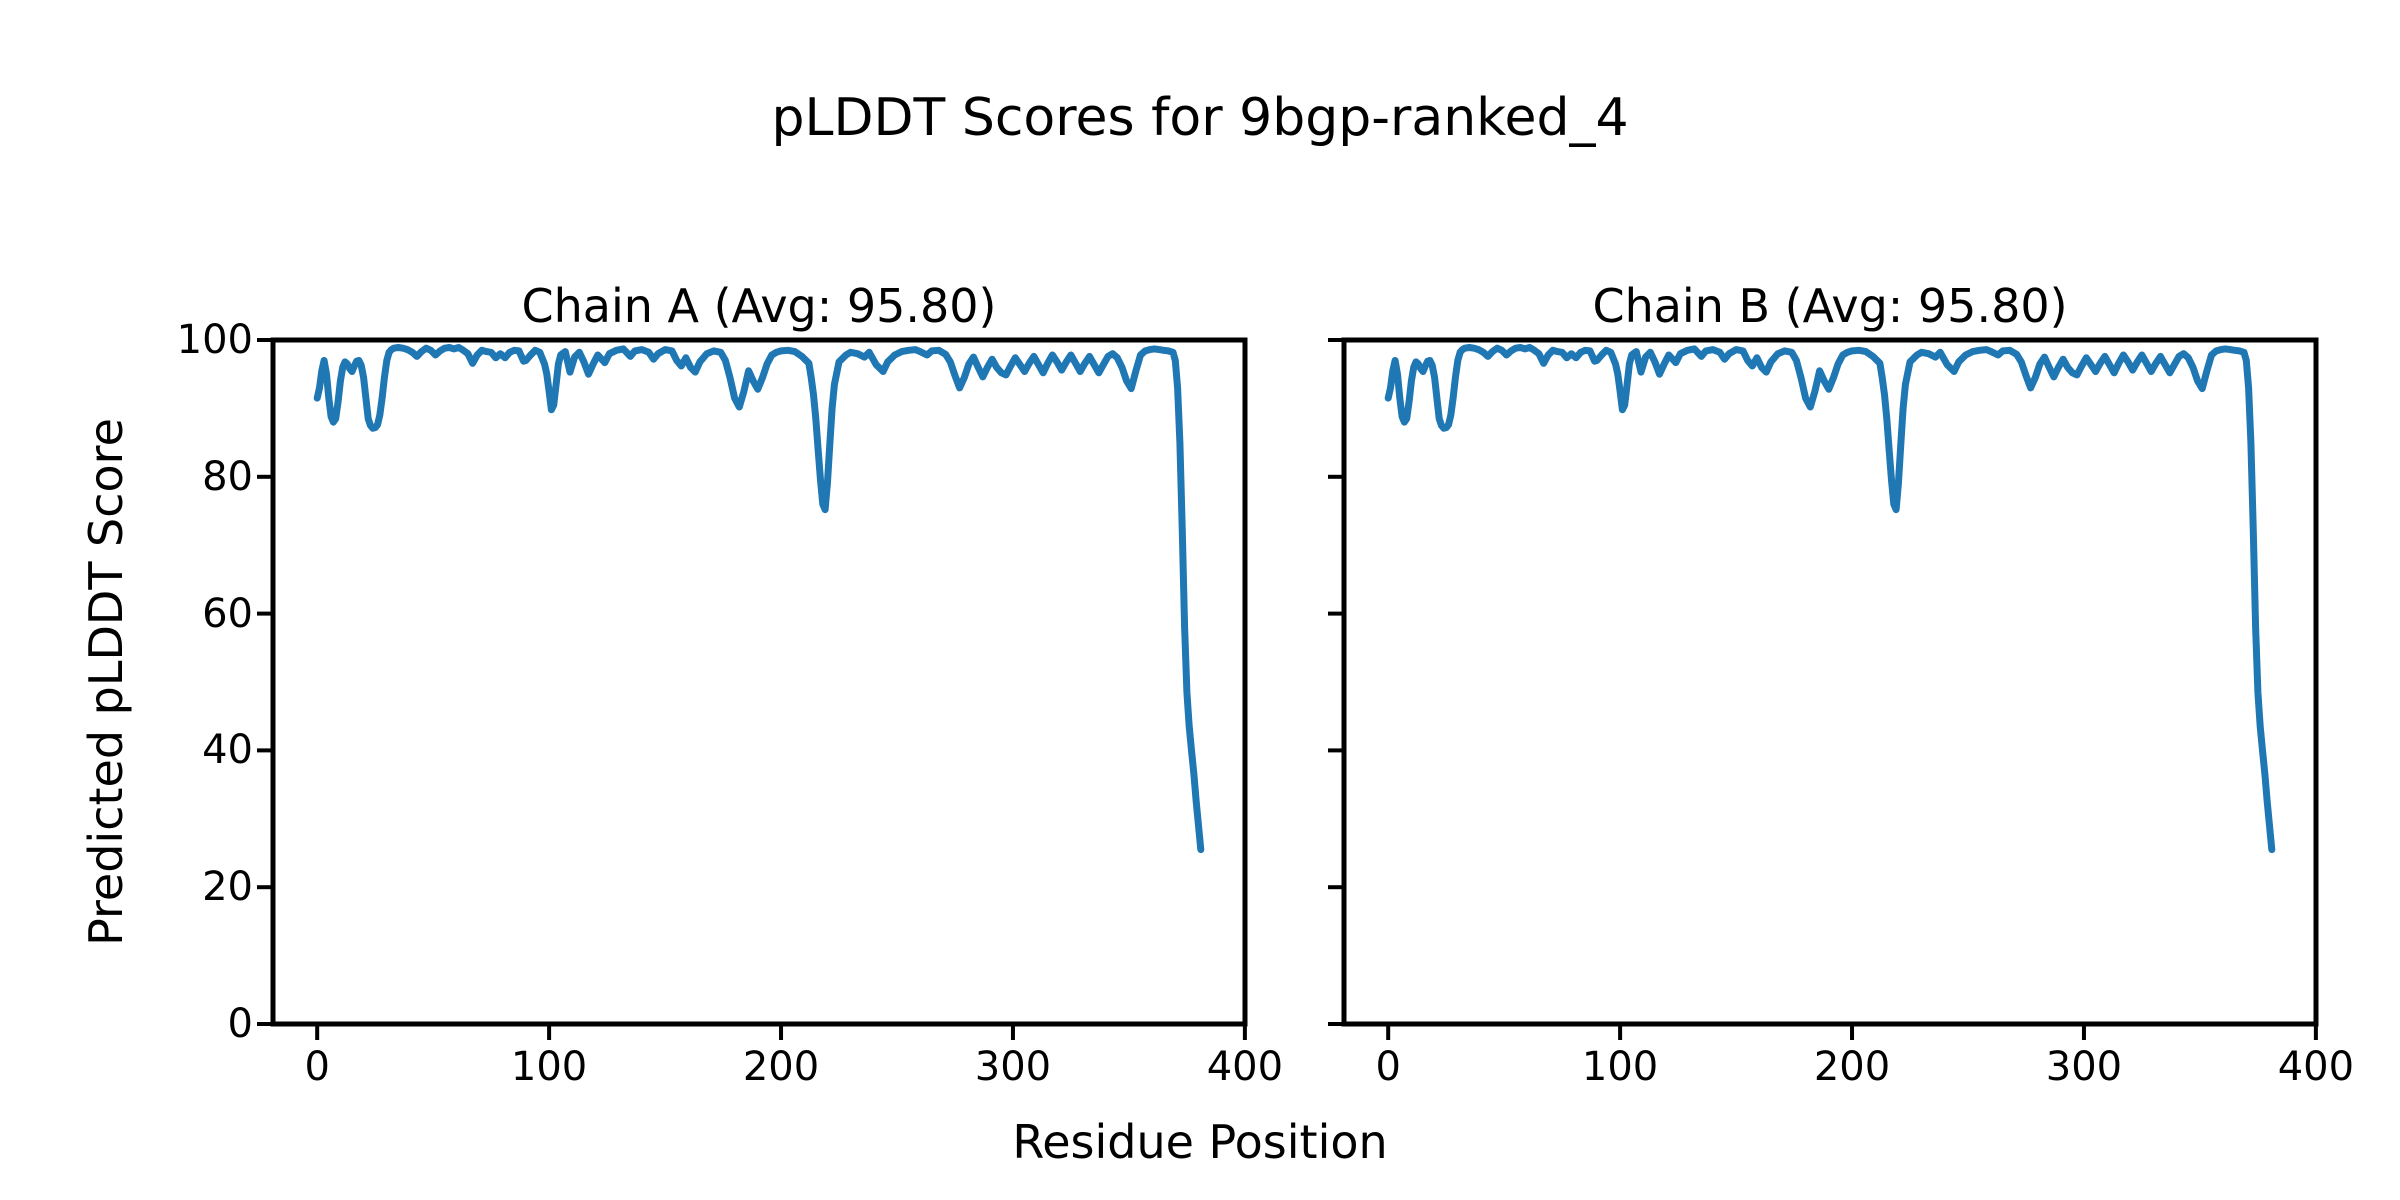  I want to click on chain-a-x-tick-label-100: 100, so click(549, 1067).